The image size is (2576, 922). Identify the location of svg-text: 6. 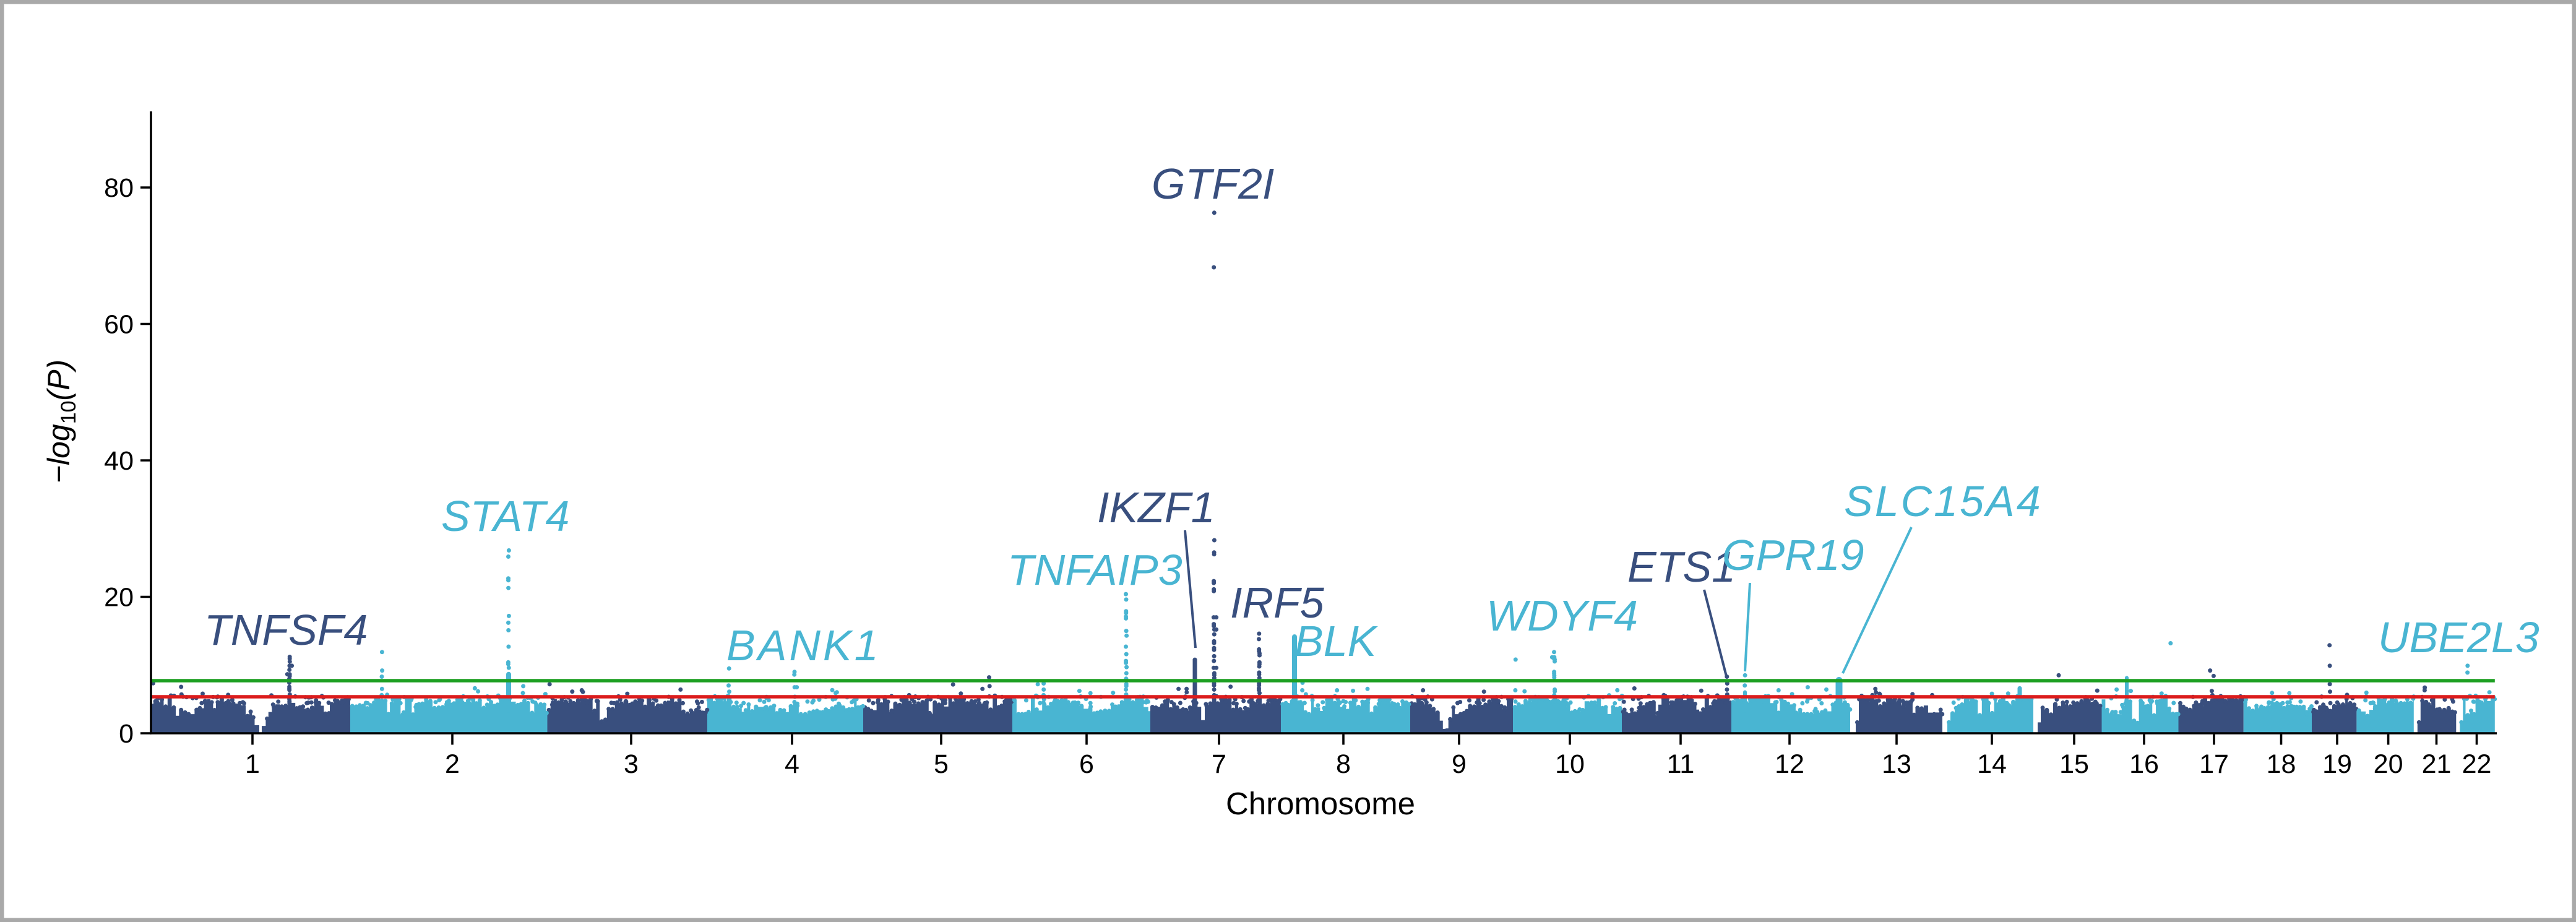
(1086, 764).